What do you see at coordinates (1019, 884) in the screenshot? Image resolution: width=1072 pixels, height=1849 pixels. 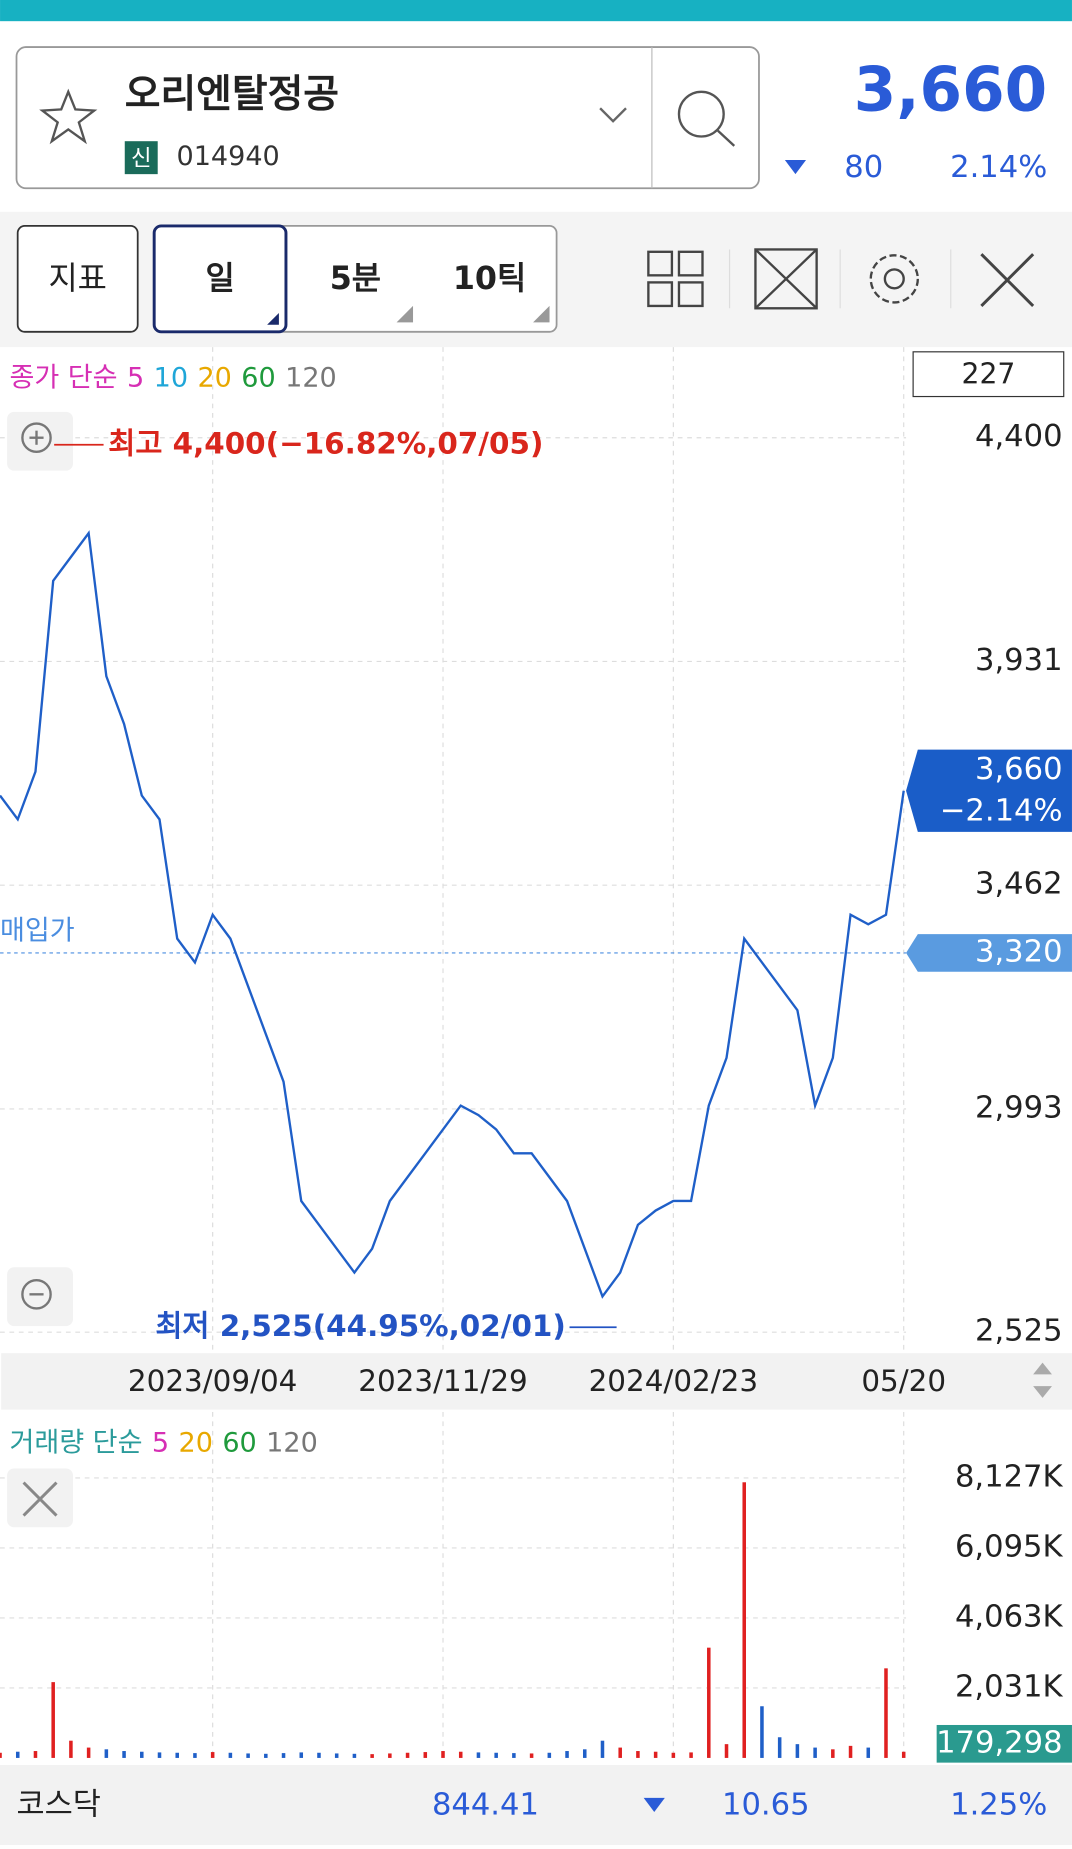 I see `y-tick-label: 3,462` at bounding box center [1019, 884].